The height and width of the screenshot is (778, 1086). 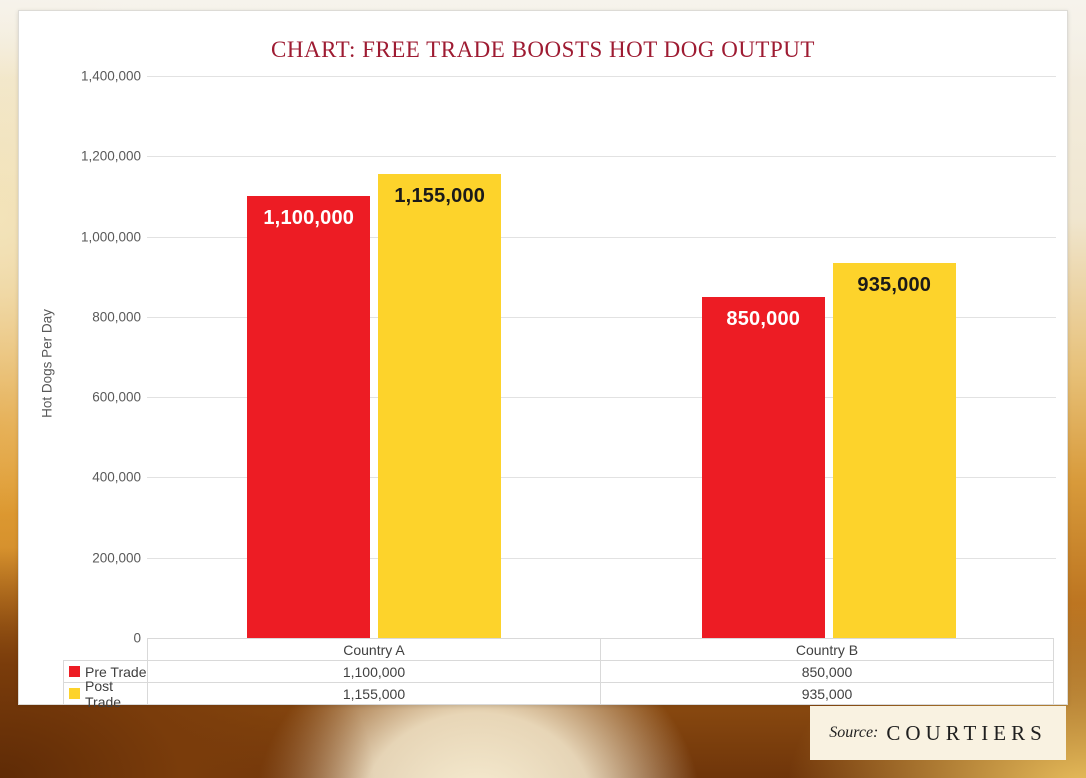 What do you see at coordinates (110, 156) in the screenshot?
I see `y-tick-label: 1,200,000` at bounding box center [110, 156].